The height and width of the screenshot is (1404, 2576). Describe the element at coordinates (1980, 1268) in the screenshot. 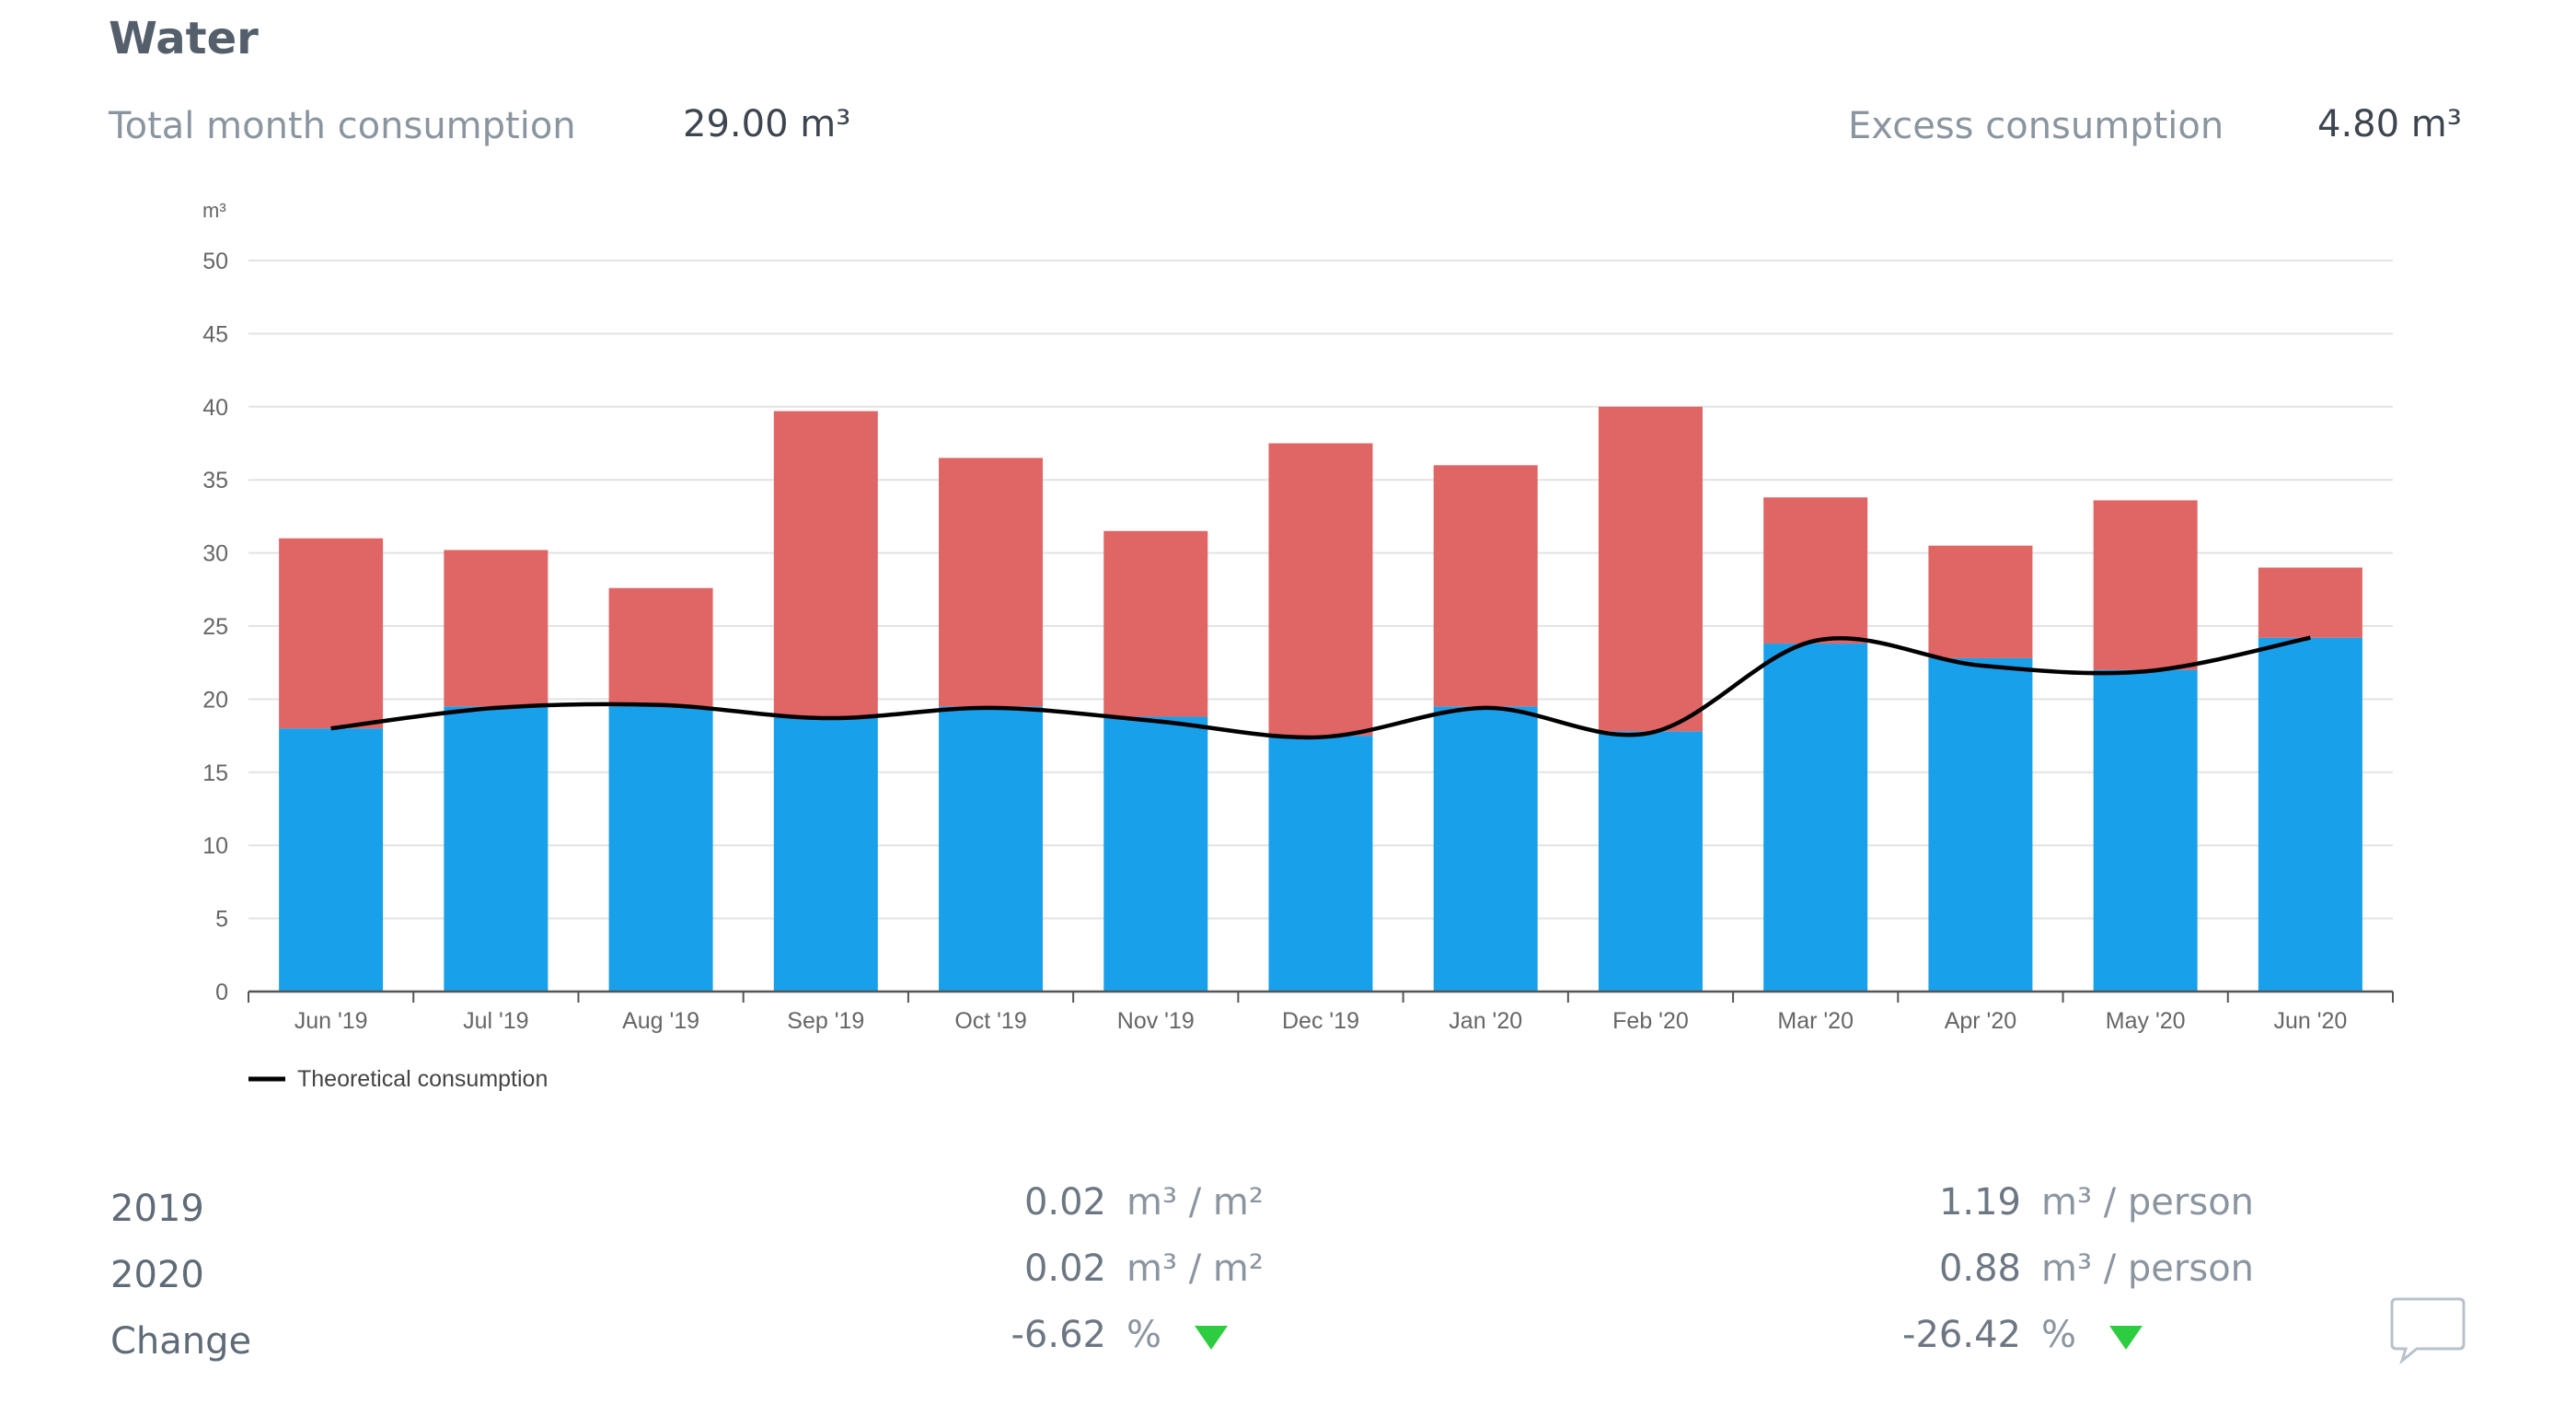

I see `person-value-2020: 0.88` at that location.